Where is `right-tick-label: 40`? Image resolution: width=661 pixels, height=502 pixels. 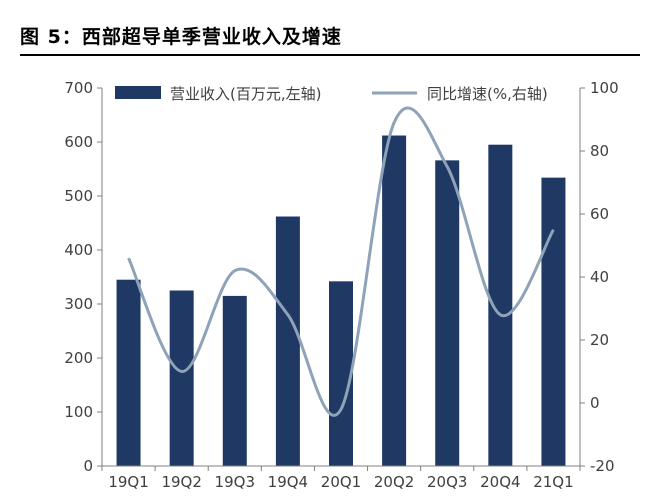
right-tick-label: 40 is located at coordinates (599, 277).